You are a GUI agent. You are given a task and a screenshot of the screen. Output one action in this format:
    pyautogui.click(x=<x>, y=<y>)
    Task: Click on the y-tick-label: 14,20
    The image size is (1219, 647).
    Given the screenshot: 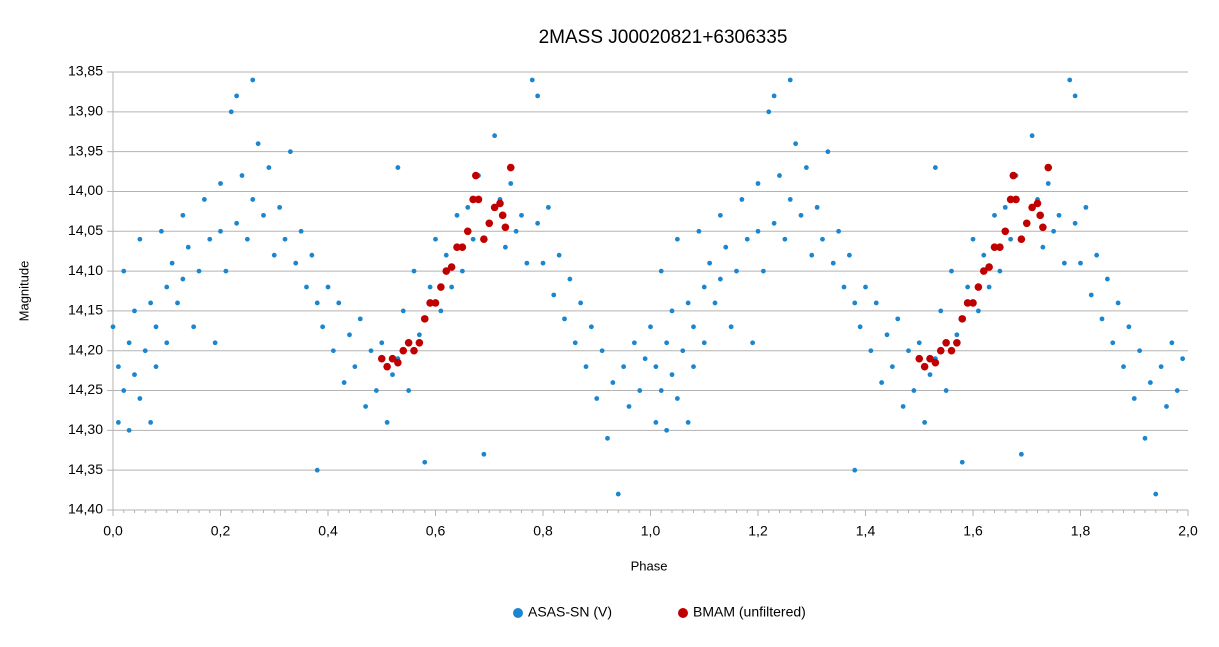 What is the action you would take?
    pyautogui.click(x=85, y=349)
    